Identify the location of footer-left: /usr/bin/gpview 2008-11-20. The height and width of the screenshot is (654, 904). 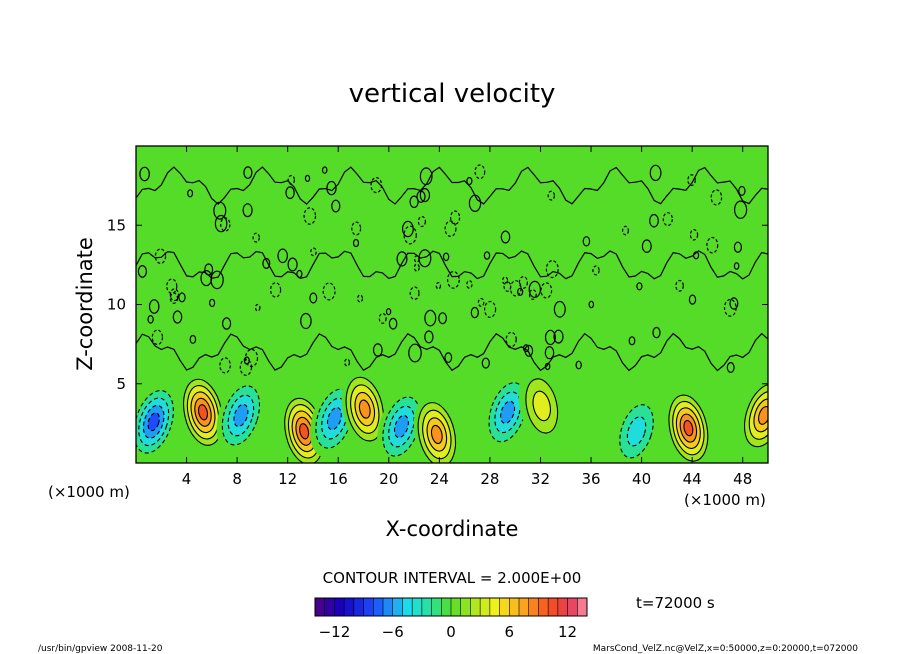
(100, 649).